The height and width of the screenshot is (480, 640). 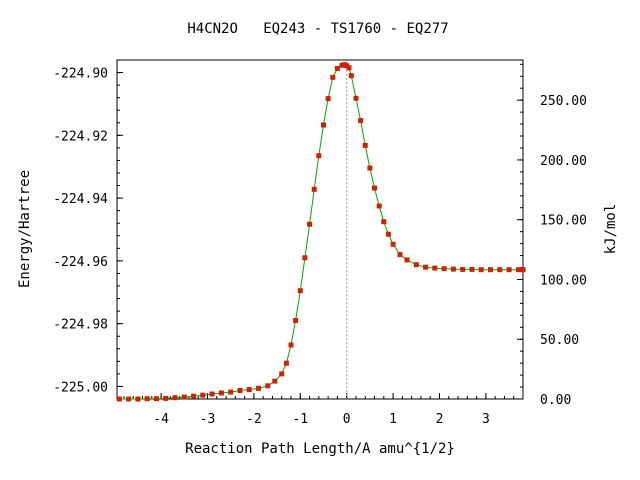 I want to click on y-tick-label-left: -224.96, so click(x=80, y=262).